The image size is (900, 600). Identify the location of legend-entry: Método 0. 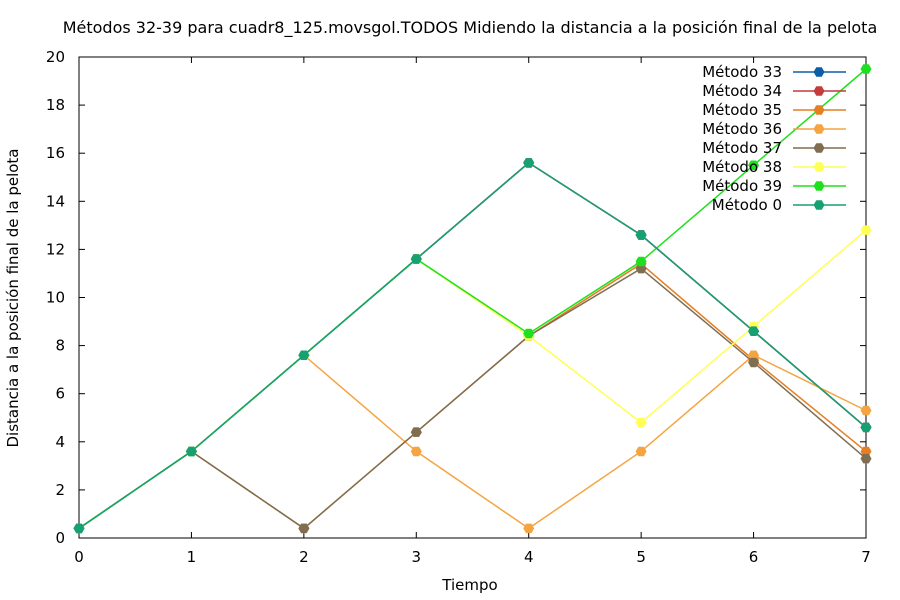
(779, 205).